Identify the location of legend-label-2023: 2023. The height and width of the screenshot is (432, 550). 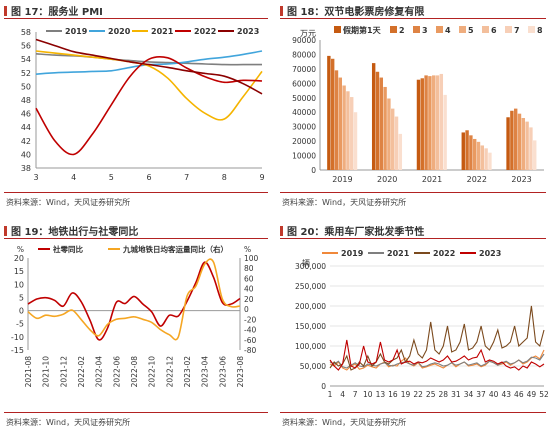
(248, 31).